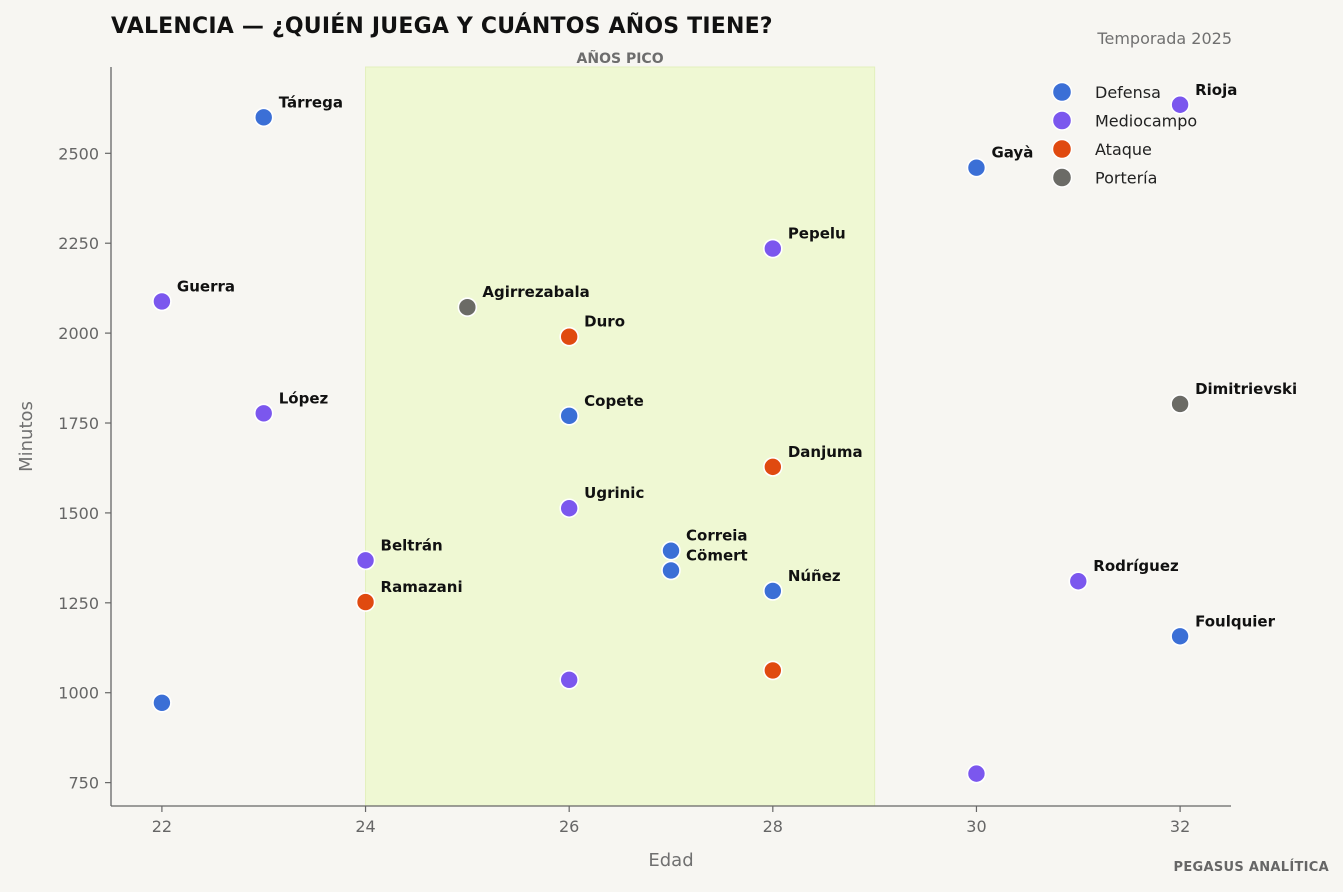 Image resolution: width=1343 pixels, height=892 pixels. What do you see at coordinates (614, 493) in the screenshot?
I see `point-label: Ugrinic` at bounding box center [614, 493].